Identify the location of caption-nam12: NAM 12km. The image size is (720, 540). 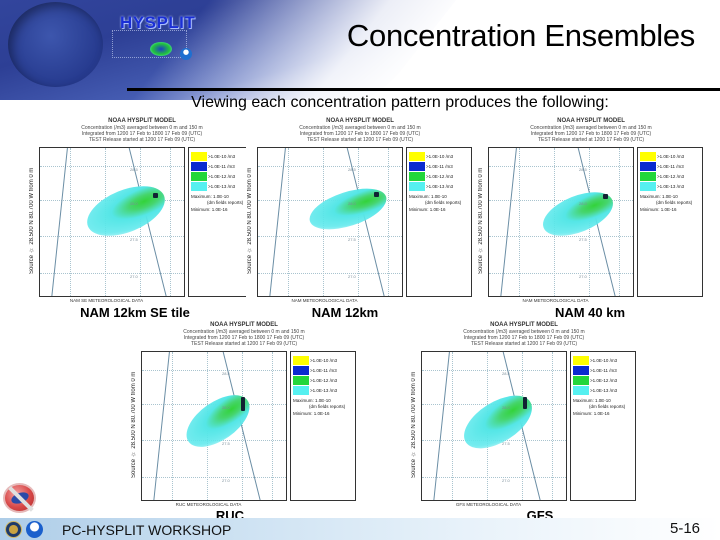
(345, 312).